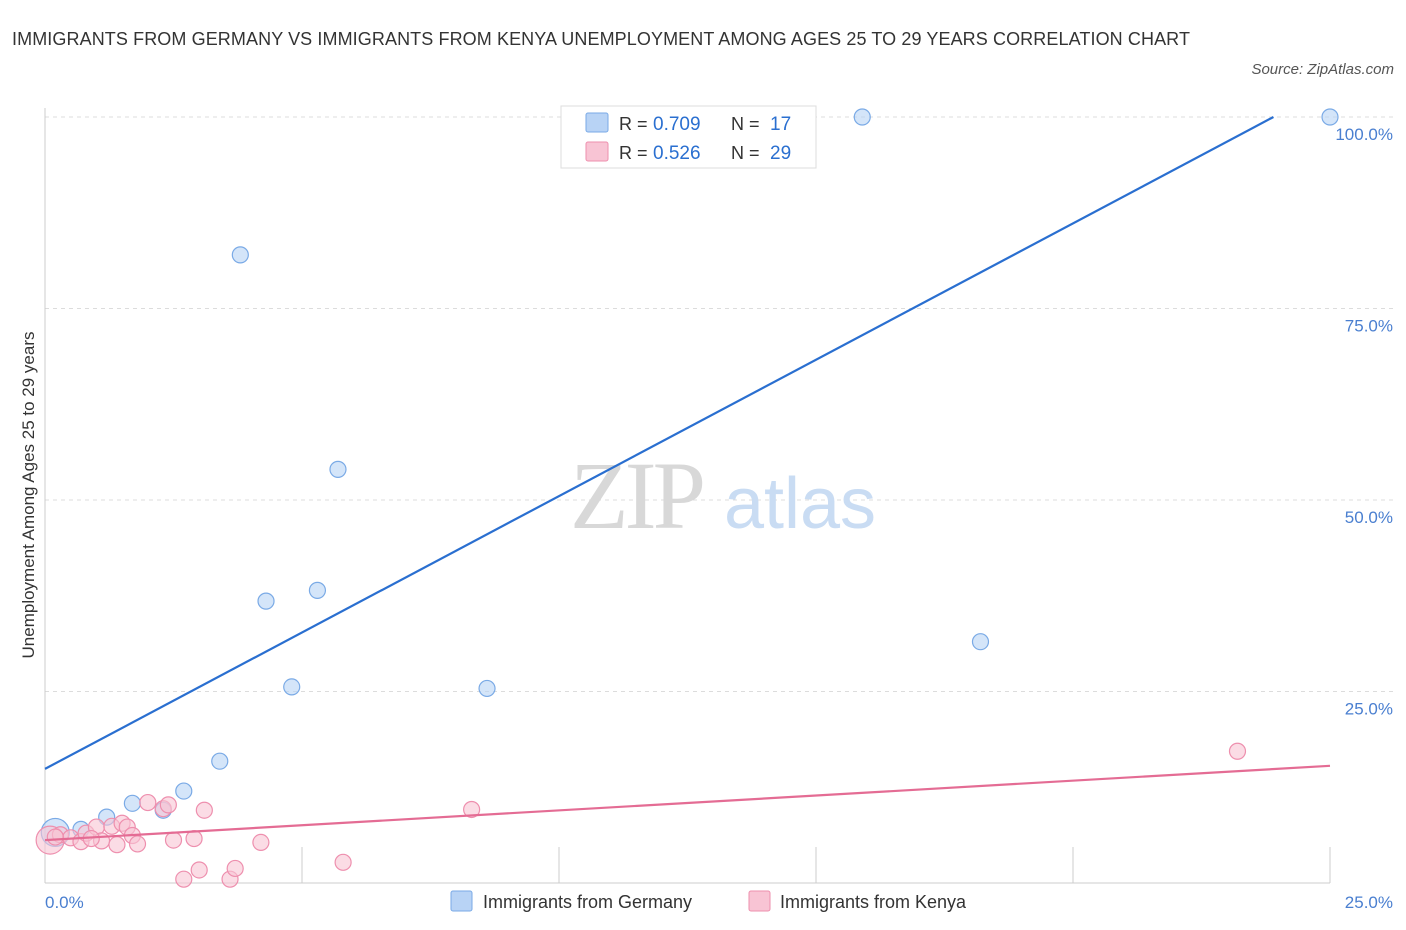  What do you see at coordinates (745, 124) in the screenshot?
I see `legend-germany-n-label: N =` at bounding box center [745, 124].